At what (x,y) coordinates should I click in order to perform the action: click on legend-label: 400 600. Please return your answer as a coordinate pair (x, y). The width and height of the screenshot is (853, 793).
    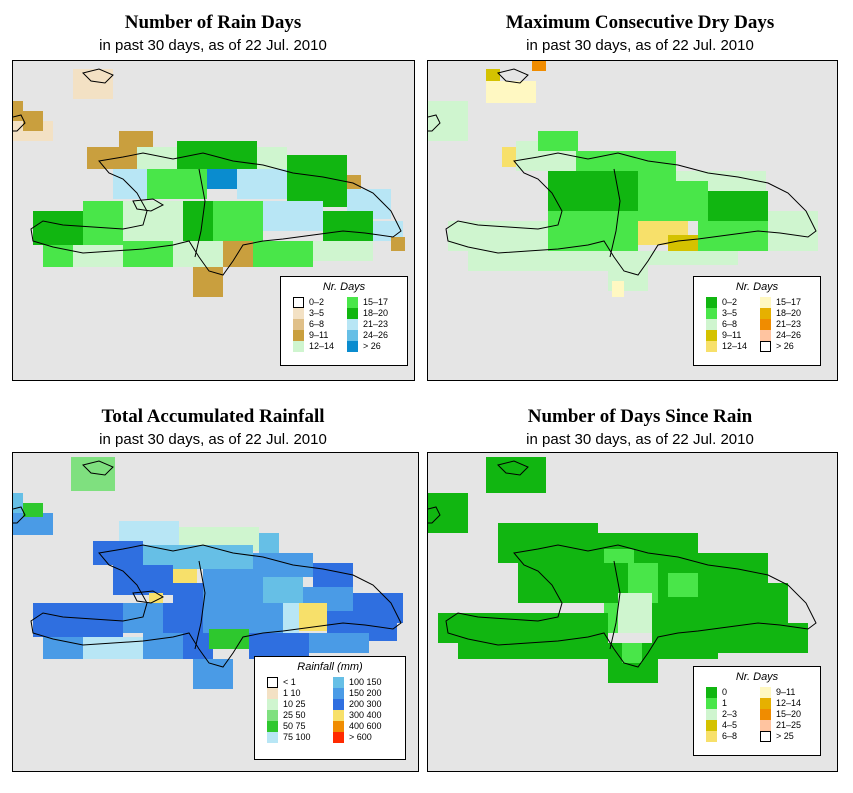
    Looking at the image, I should click on (365, 726).